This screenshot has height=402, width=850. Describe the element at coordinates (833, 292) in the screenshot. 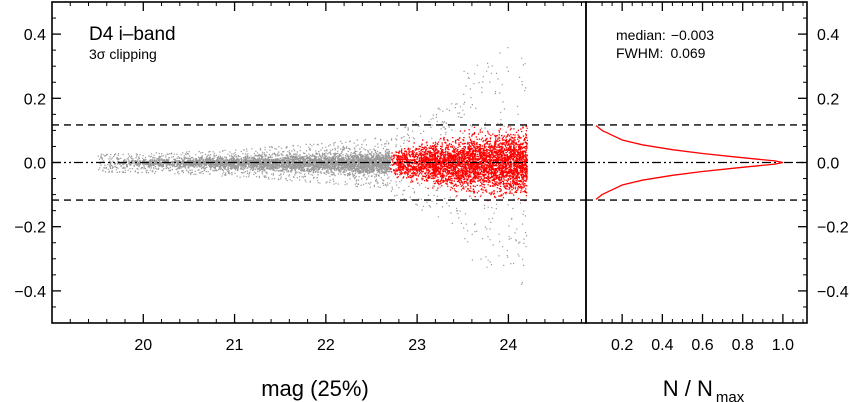

I see `hist-y-tick-label: −0.4` at that location.